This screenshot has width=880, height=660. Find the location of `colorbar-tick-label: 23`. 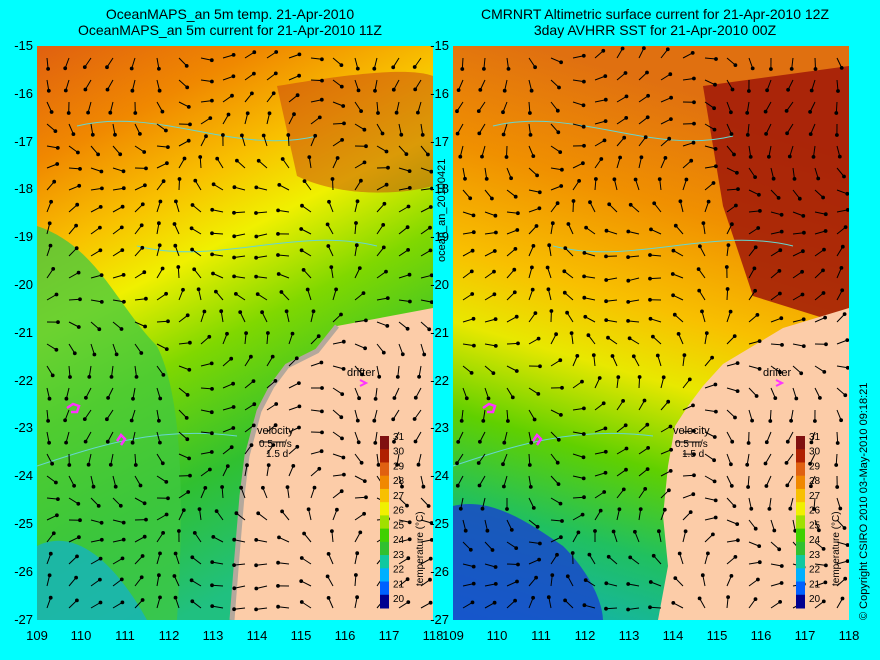

colorbar-tick-label: 23 is located at coordinates (815, 555).